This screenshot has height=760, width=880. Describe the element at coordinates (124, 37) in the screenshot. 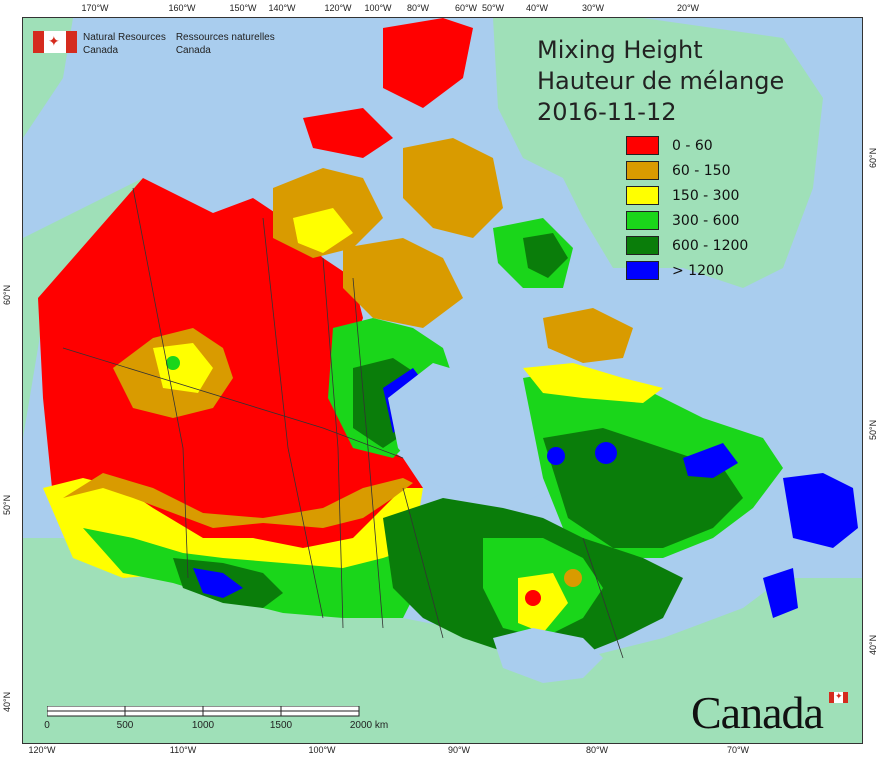

I see `agency-english-line1: Natural Resources` at that location.